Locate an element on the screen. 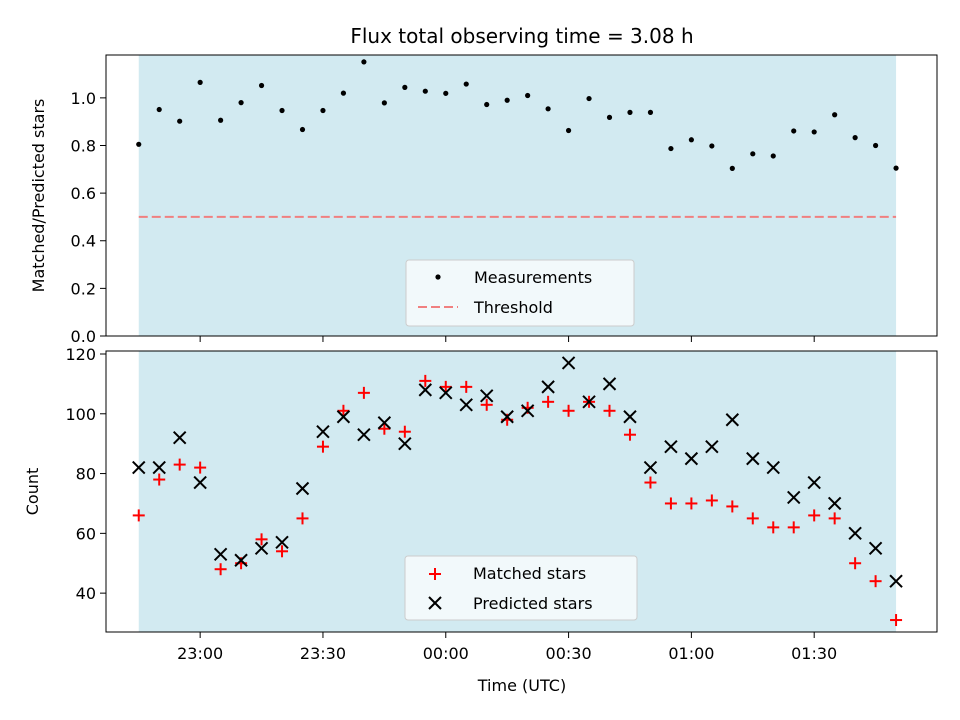 This screenshot has height=720, width=960. legend-predicted-label: Predicted stars is located at coordinates (533, 603).